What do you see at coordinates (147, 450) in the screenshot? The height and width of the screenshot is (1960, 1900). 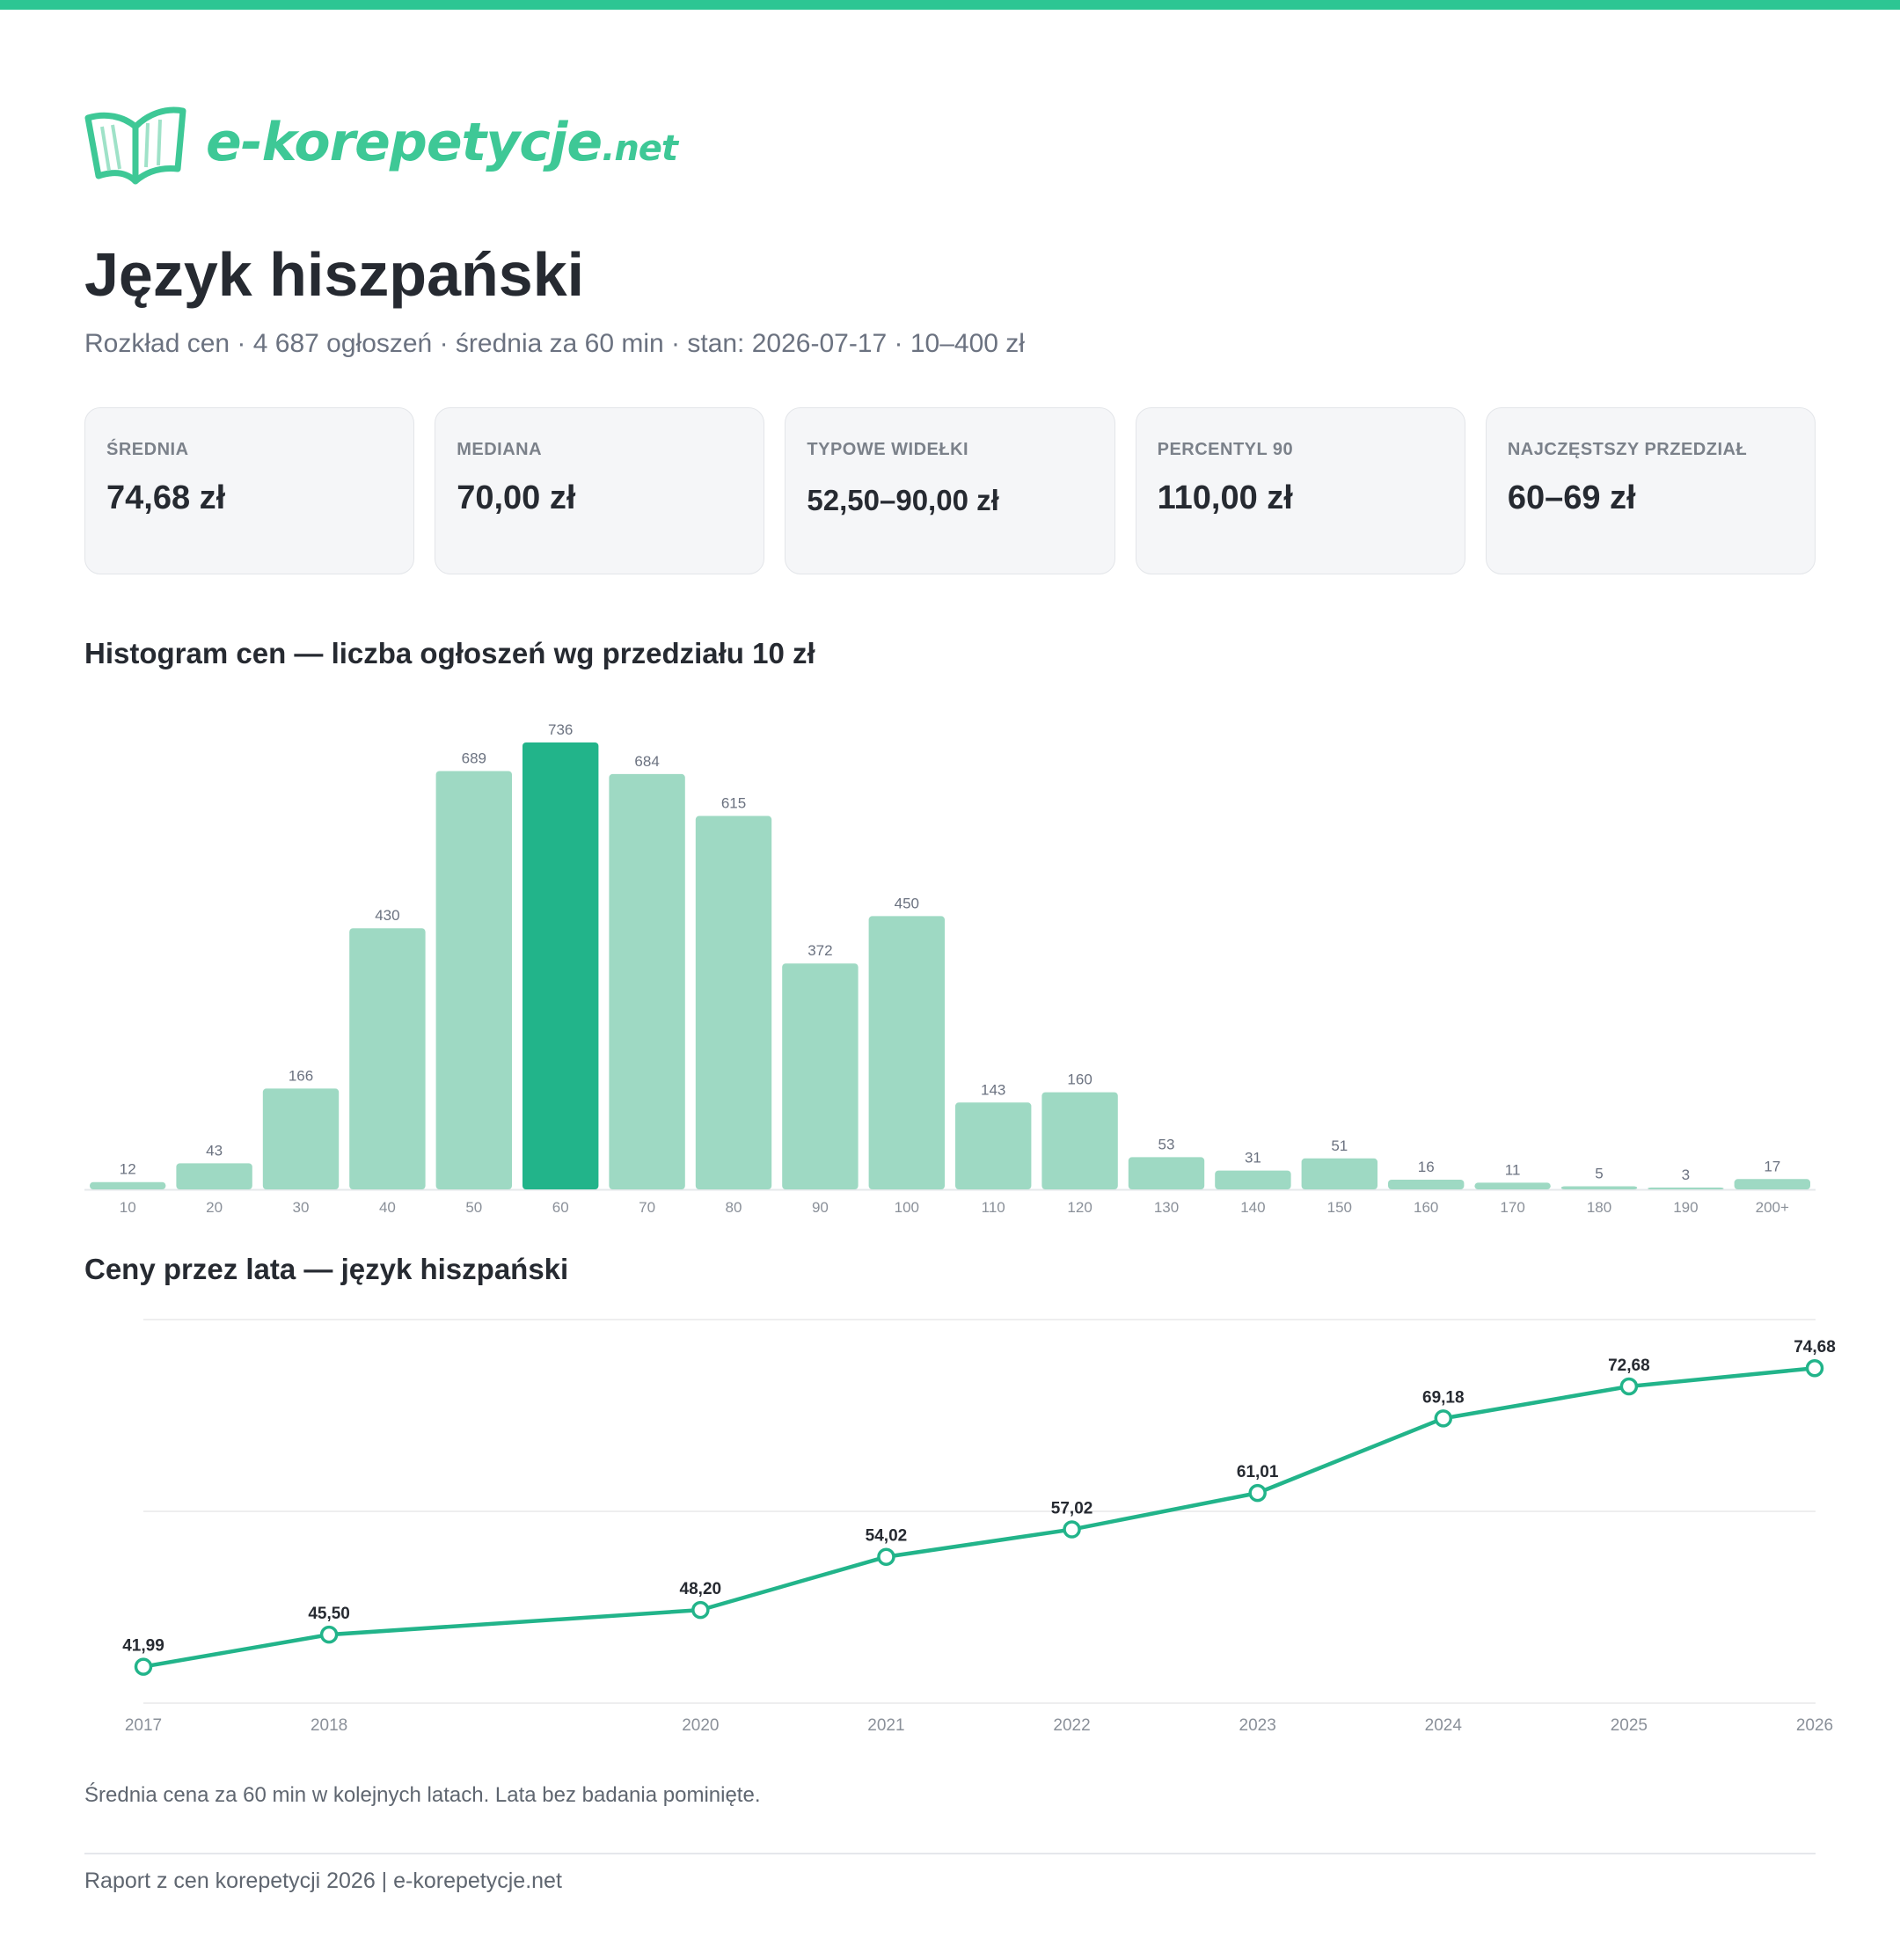 I see `stat-label: Średnia` at bounding box center [147, 450].